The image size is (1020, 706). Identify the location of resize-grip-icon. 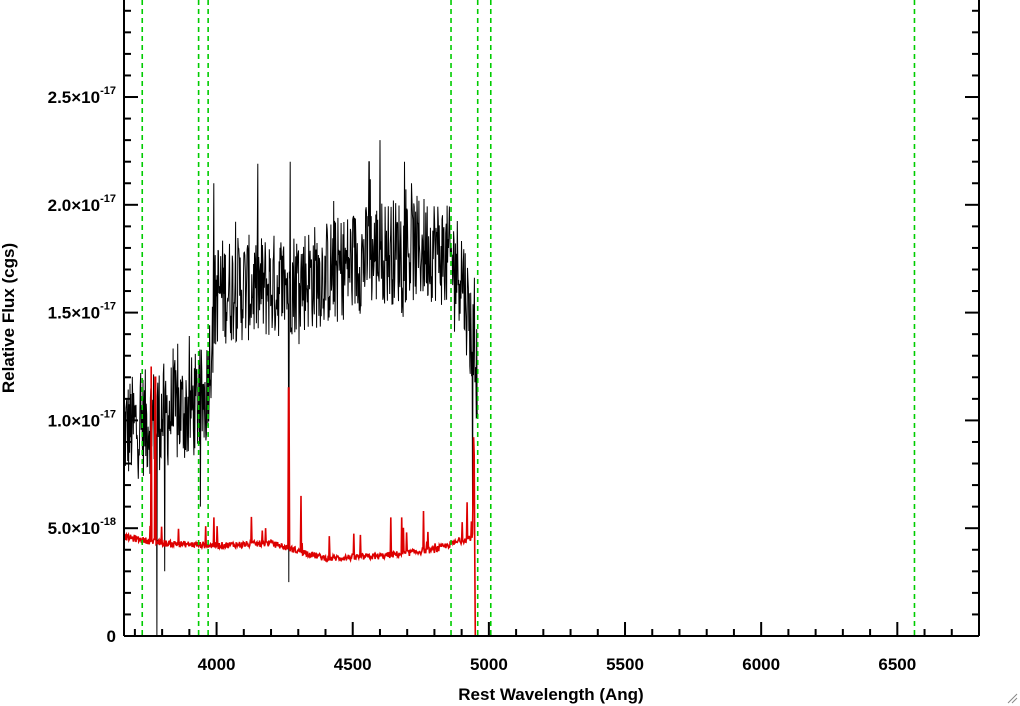
(1012, 698).